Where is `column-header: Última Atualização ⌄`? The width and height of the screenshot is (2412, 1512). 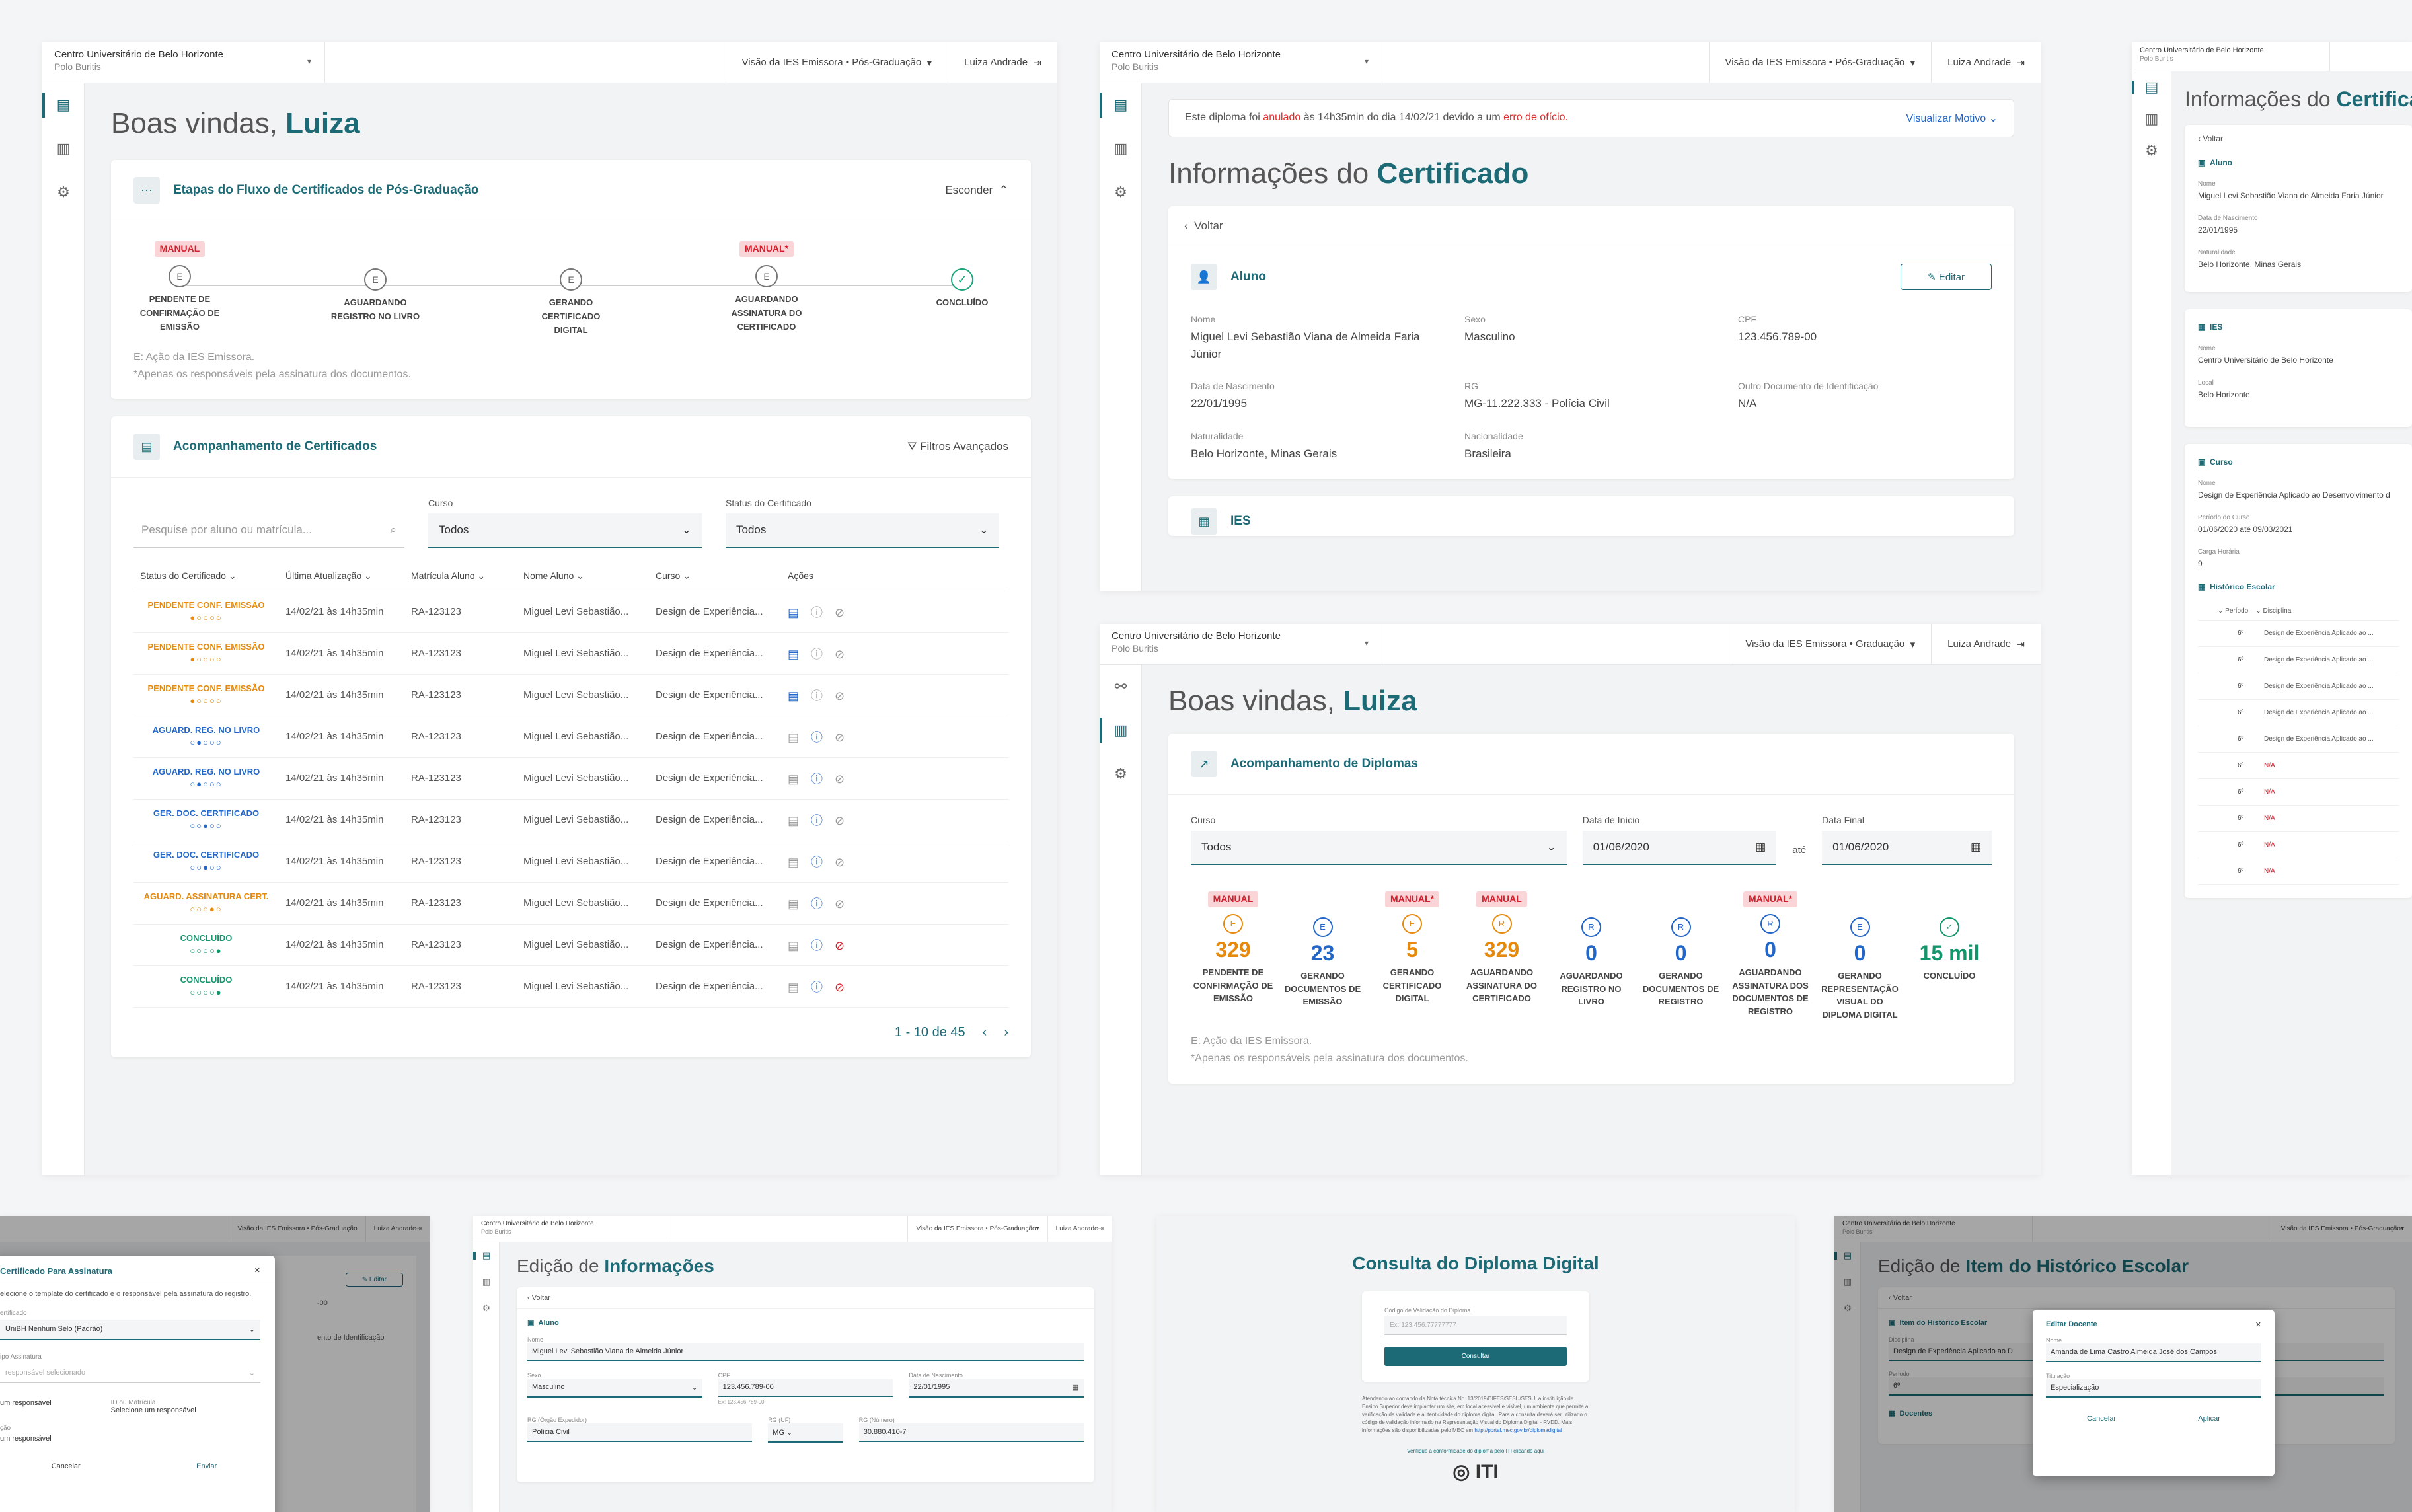
column-header: Última Atualização ⌄ is located at coordinates (341, 575).